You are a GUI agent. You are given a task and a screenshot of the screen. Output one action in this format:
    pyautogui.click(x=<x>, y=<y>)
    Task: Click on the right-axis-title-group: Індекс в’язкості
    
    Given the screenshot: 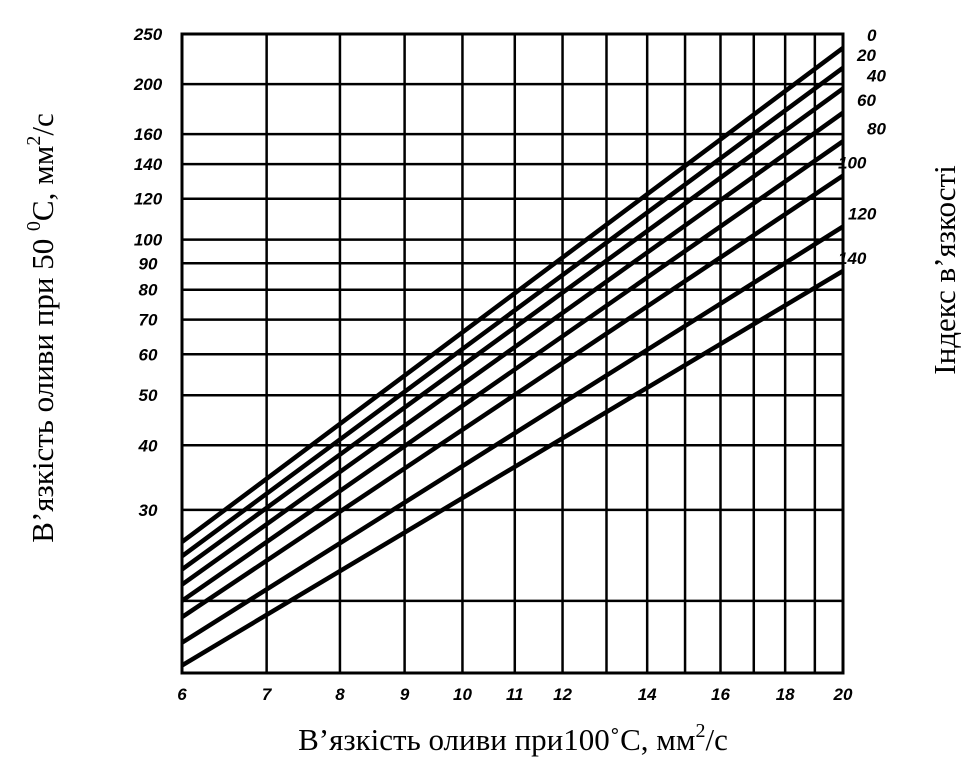 What is the action you would take?
    pyautogui.click(x=944, y=270)
    